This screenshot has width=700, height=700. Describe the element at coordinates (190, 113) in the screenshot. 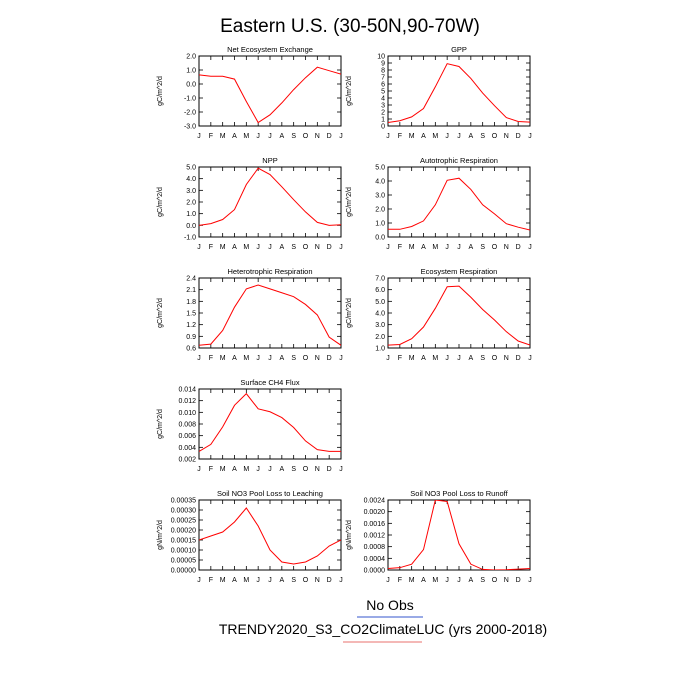

I see `y-tick-label: -2.0` at that location.